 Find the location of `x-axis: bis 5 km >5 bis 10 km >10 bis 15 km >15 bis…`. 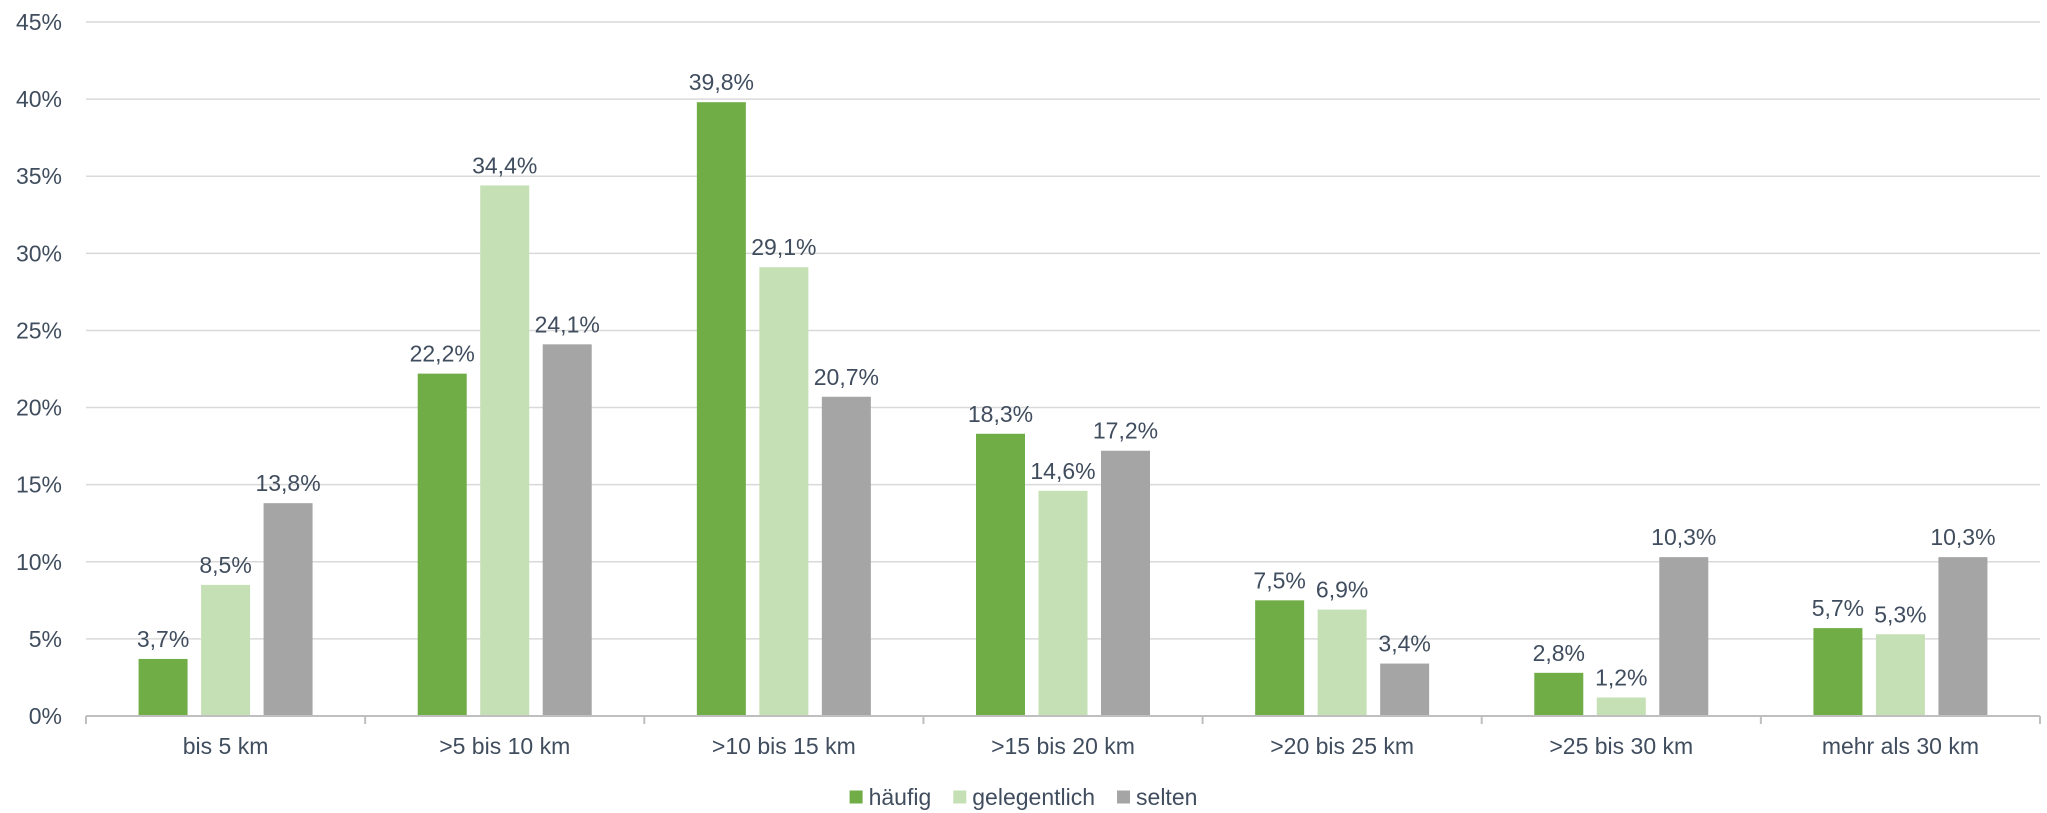

x-axis: bis 5 km >5 bis 10 km >10 bis 15 km >15 bis… is located at coordinates (1063, 737).